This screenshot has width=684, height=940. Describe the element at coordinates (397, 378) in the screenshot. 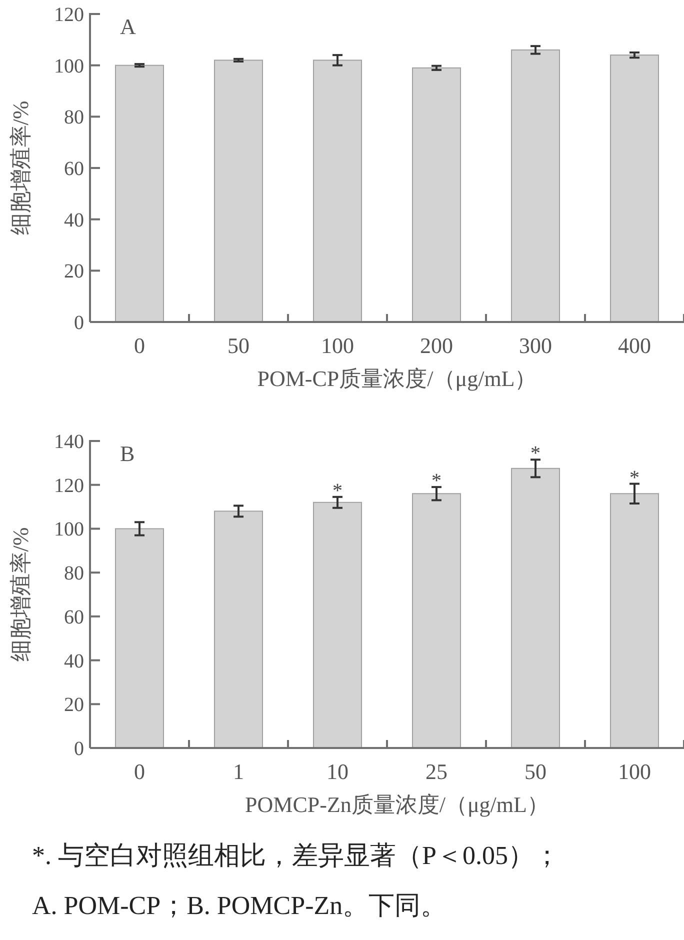

I see `x-axis-title: POM-CP质量浓度/（μg/mL）` at that location.